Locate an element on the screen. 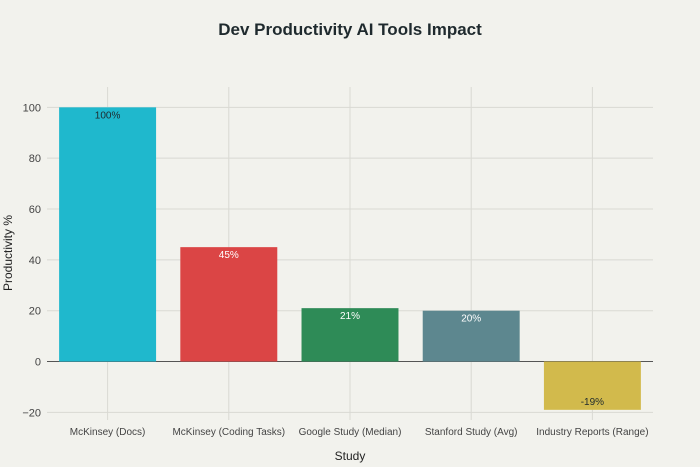 Image resolution: width=700 pixels, height=467 pixels. y-tick-label: 0 is located at coordinates (38, 363).